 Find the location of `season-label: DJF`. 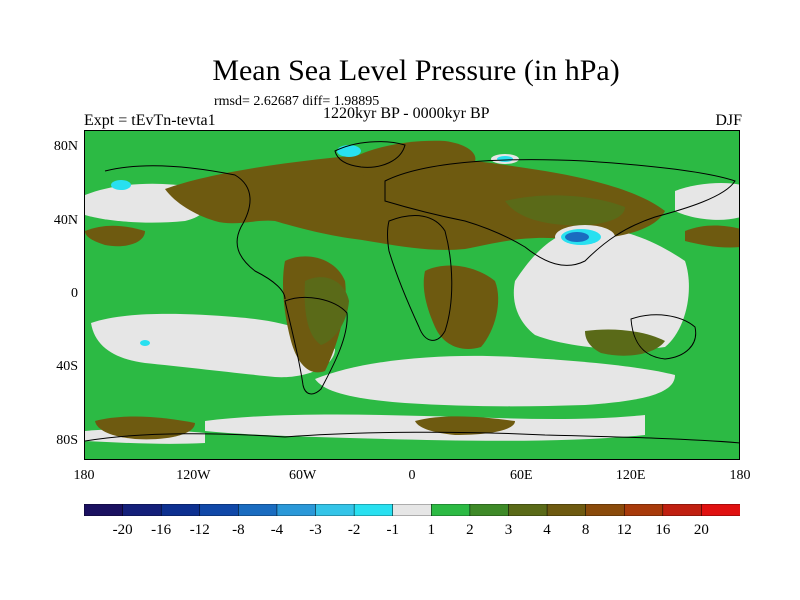

season-label: DJF is located at coordinates (728, 120).